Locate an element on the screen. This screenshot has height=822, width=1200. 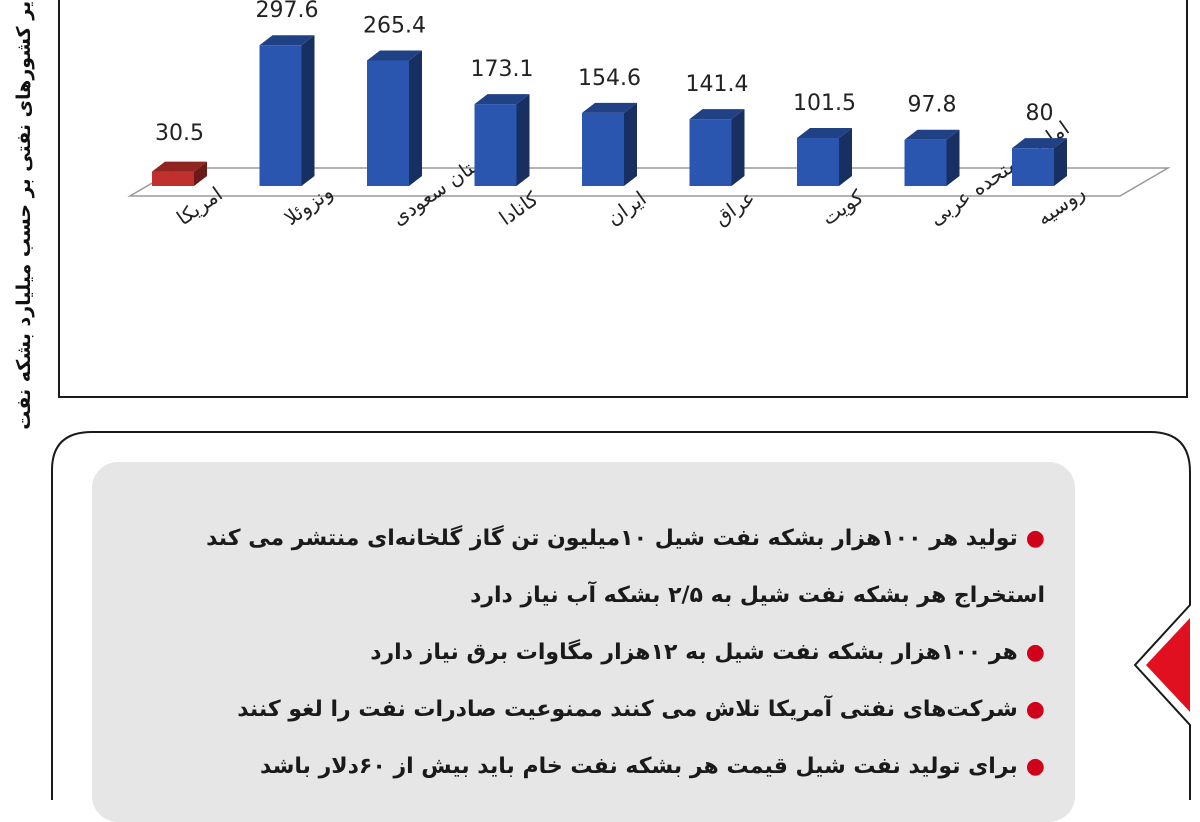
bar-value-label: 265.4 is located at coordinates (394, 25).